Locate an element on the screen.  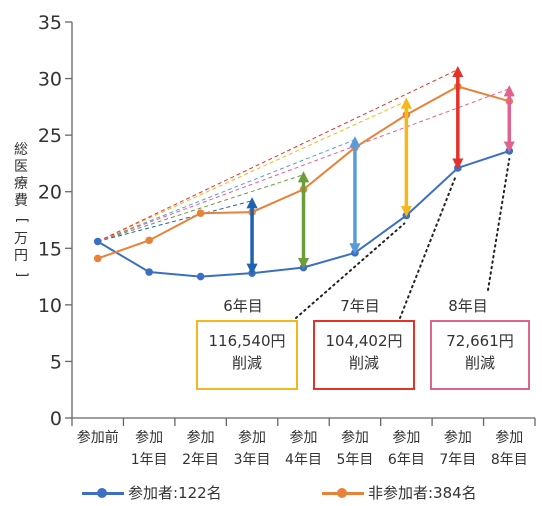
x-tick-label: 6年目 is located at coordinates (406, 460).